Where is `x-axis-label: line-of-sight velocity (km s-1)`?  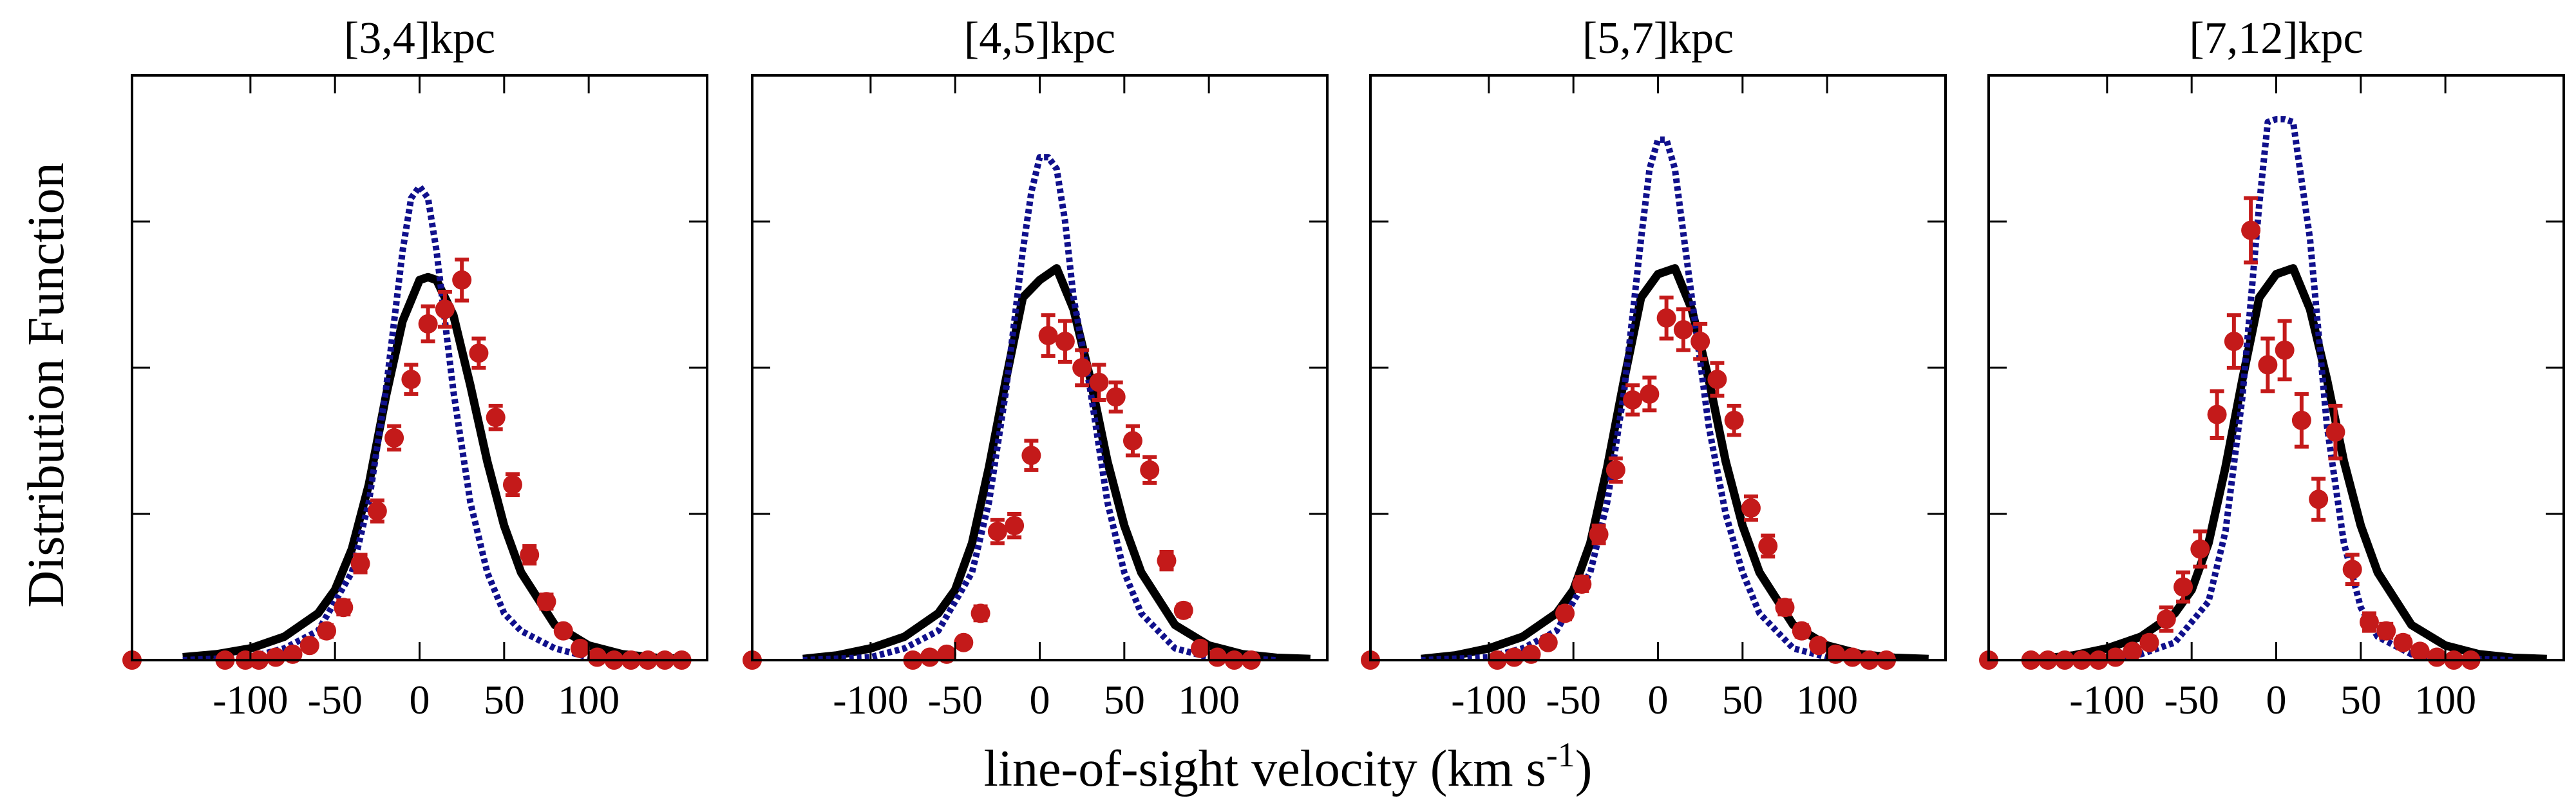 x-axis-label: line-of-sight velocity (km s-1) is located at coordinates (1288, 766).